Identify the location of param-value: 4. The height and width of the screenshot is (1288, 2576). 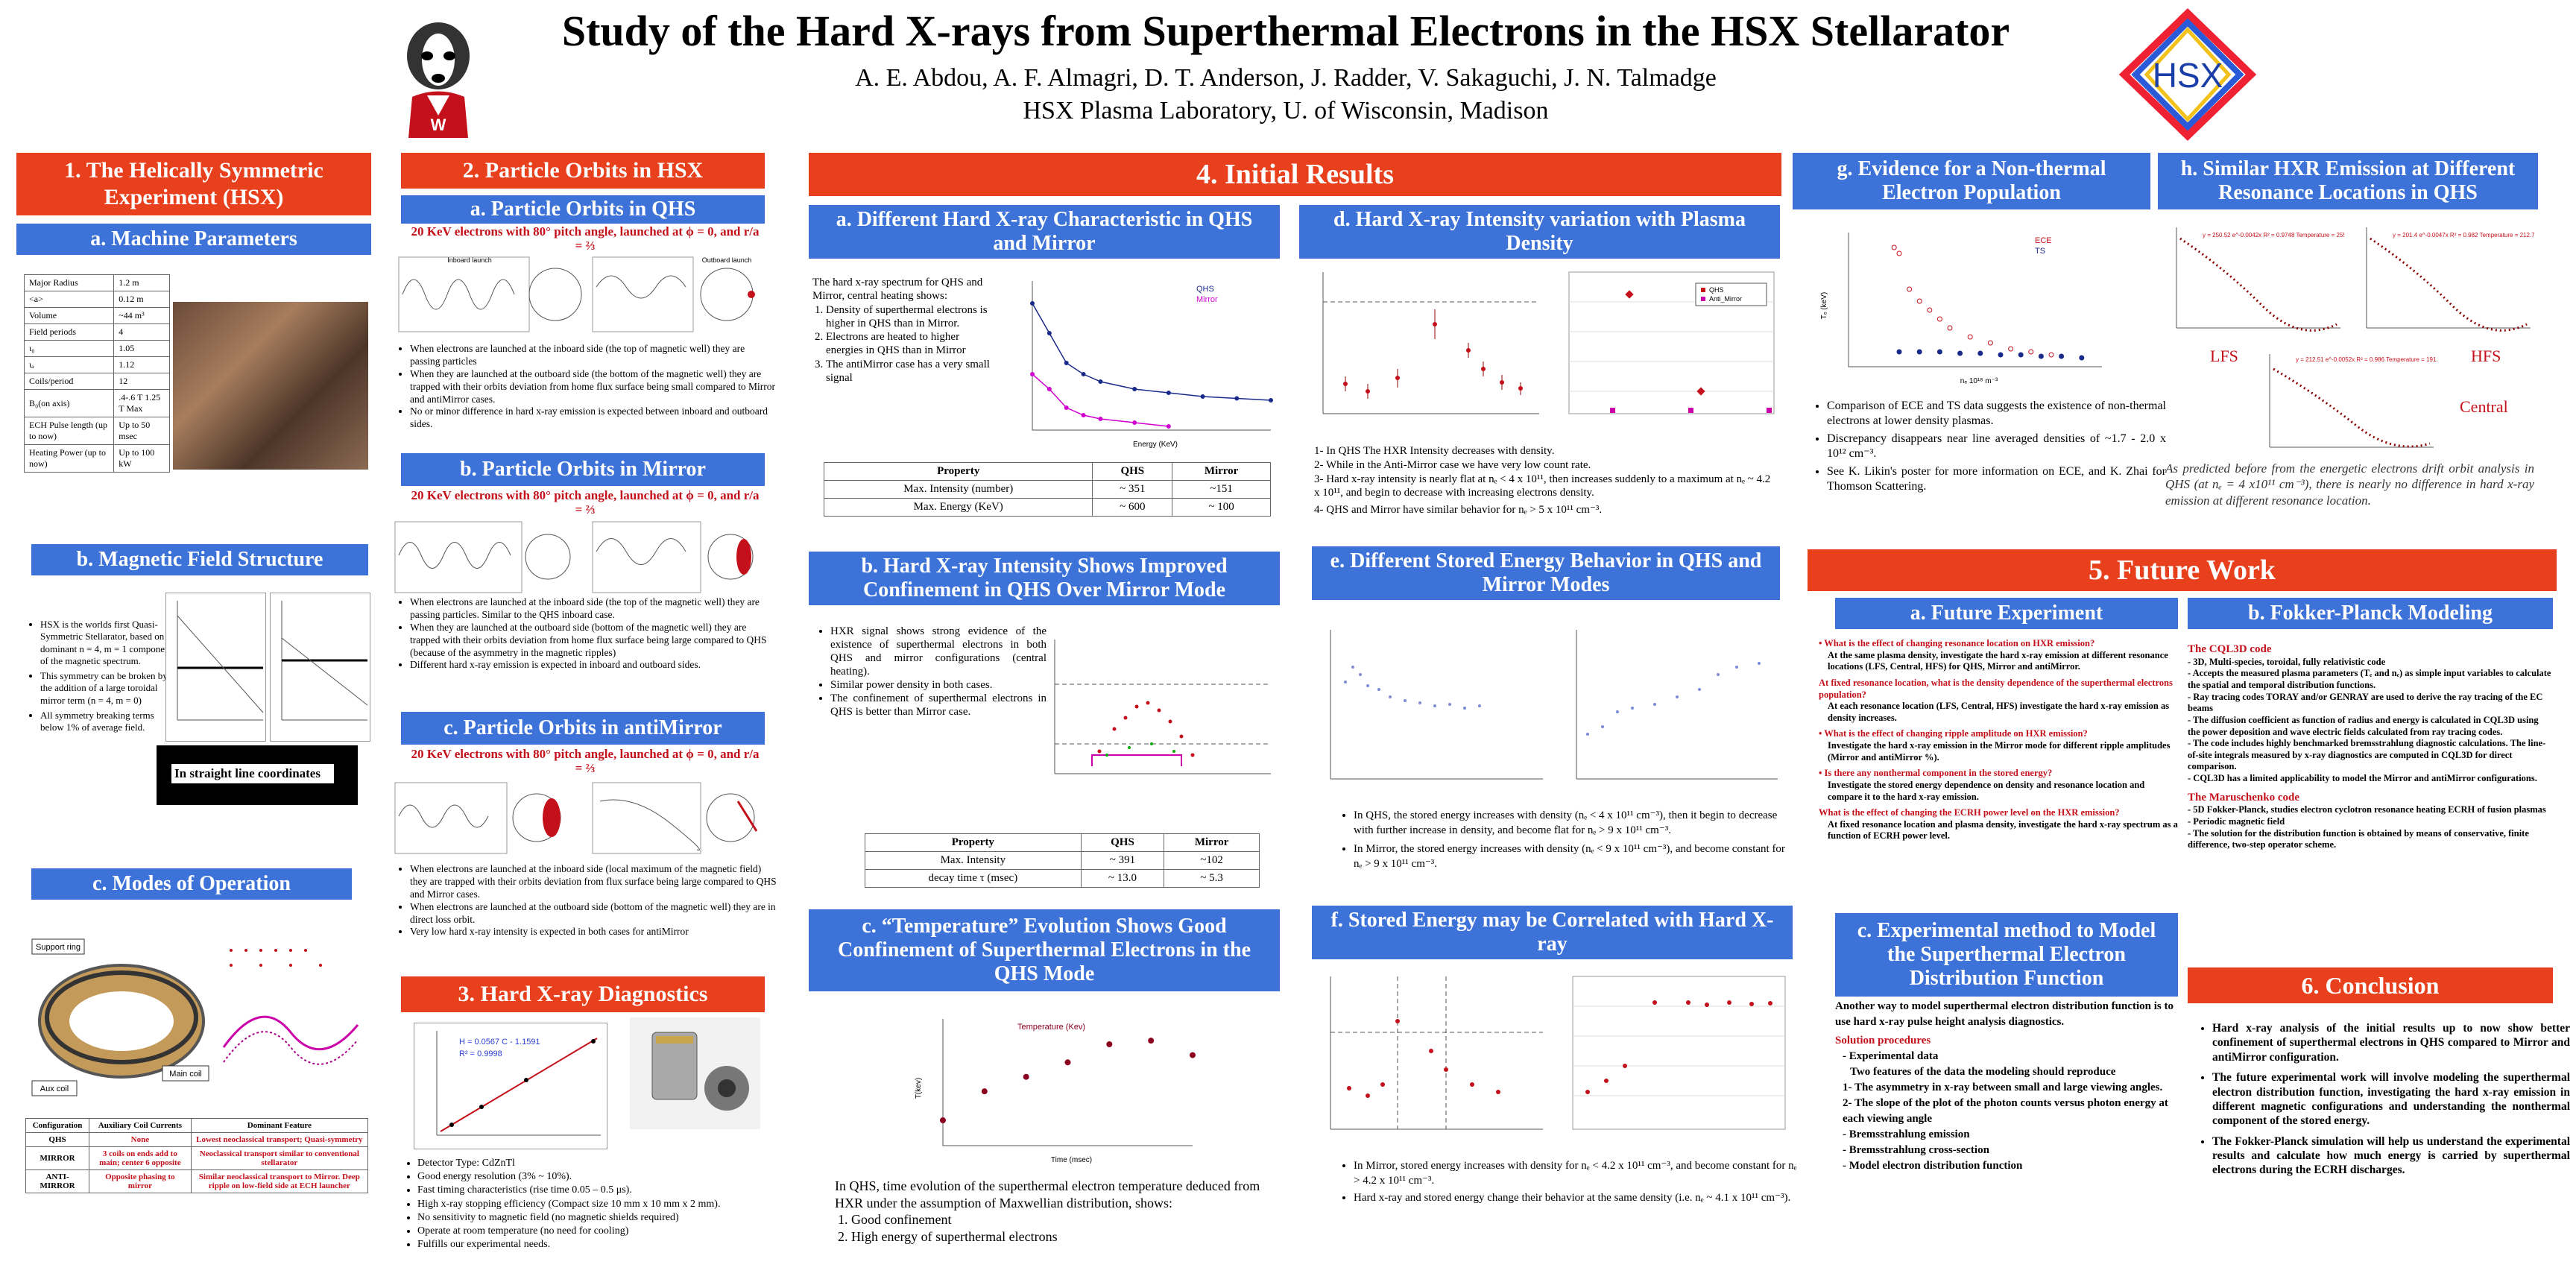
(141, 332).